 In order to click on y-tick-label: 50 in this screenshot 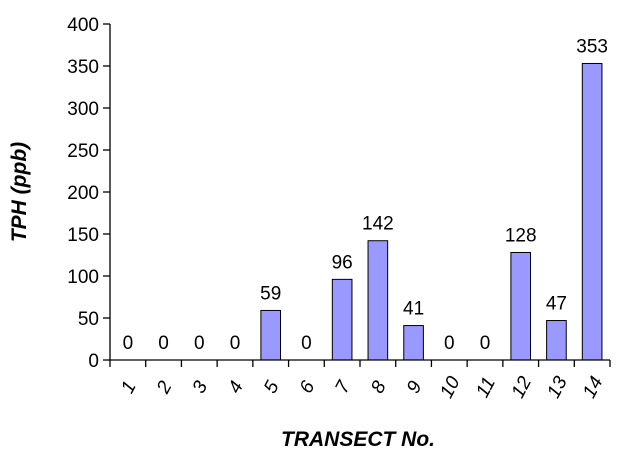, I will do `click(88, 319)`.